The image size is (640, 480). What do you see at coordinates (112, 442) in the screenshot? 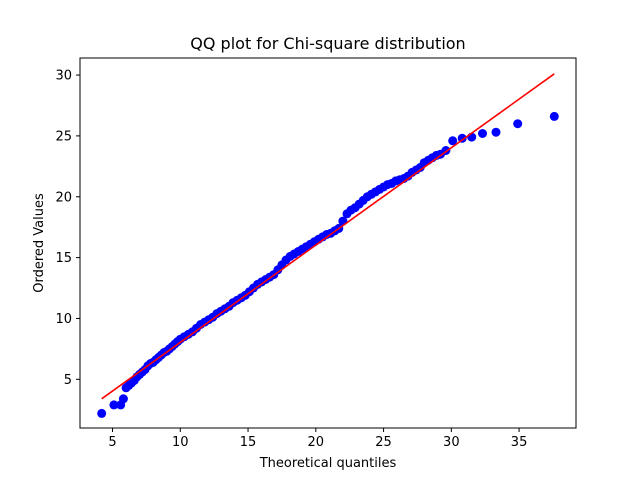
I see `x-tick-label: 5` at bounding box center [112, 442].